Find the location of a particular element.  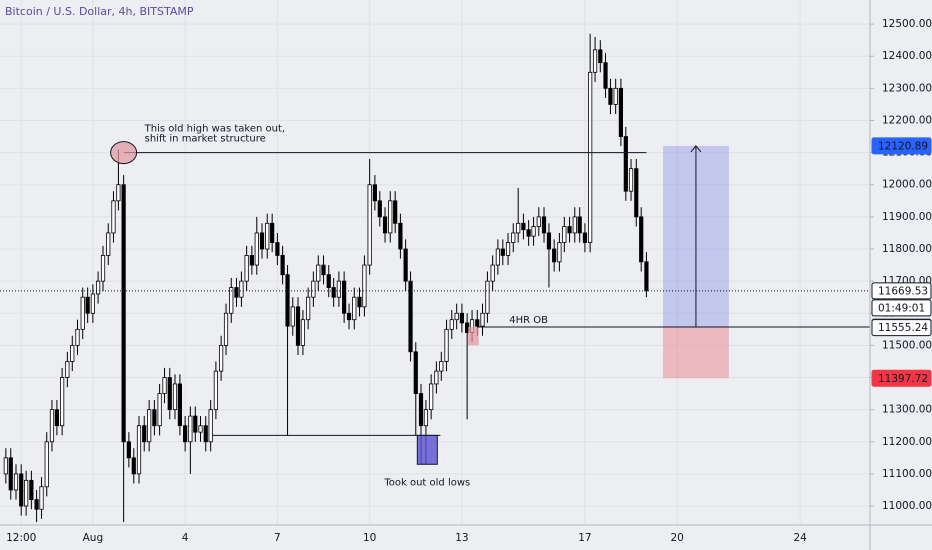

old-high-circle is located at coordinates (124, 153).